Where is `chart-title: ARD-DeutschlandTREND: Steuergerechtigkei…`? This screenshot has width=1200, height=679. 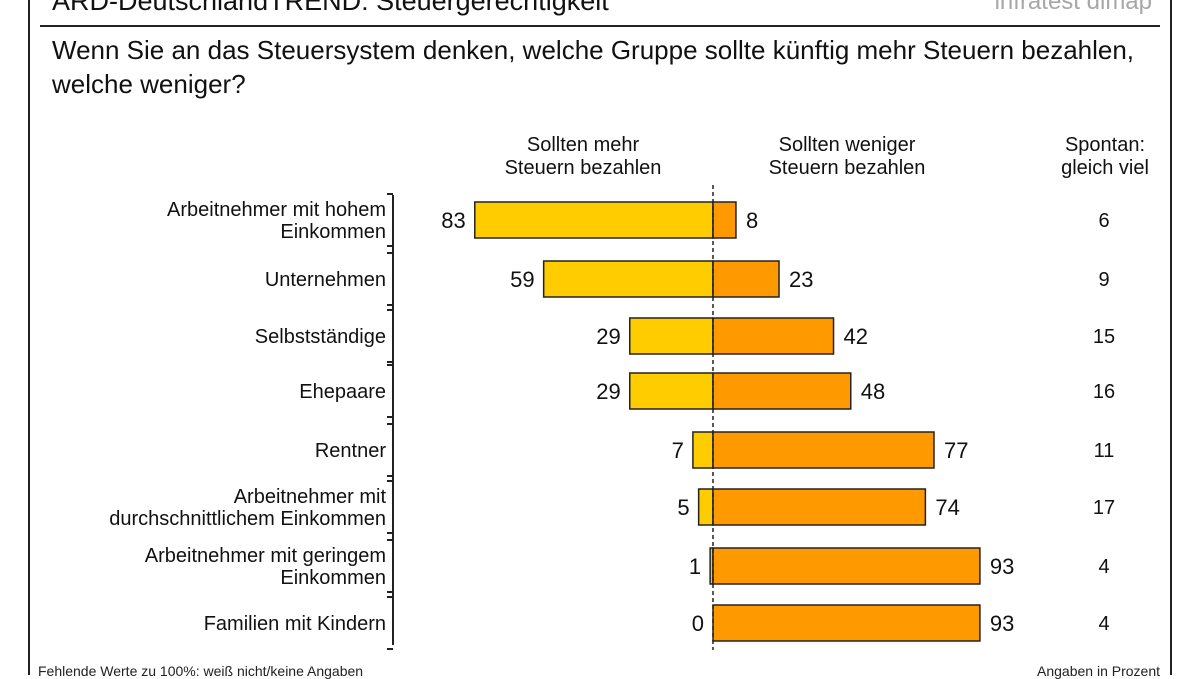
chart-title: ARD-DeutschlandTREND: Steuergerechtigkei… is located at coordinates (330, 8).